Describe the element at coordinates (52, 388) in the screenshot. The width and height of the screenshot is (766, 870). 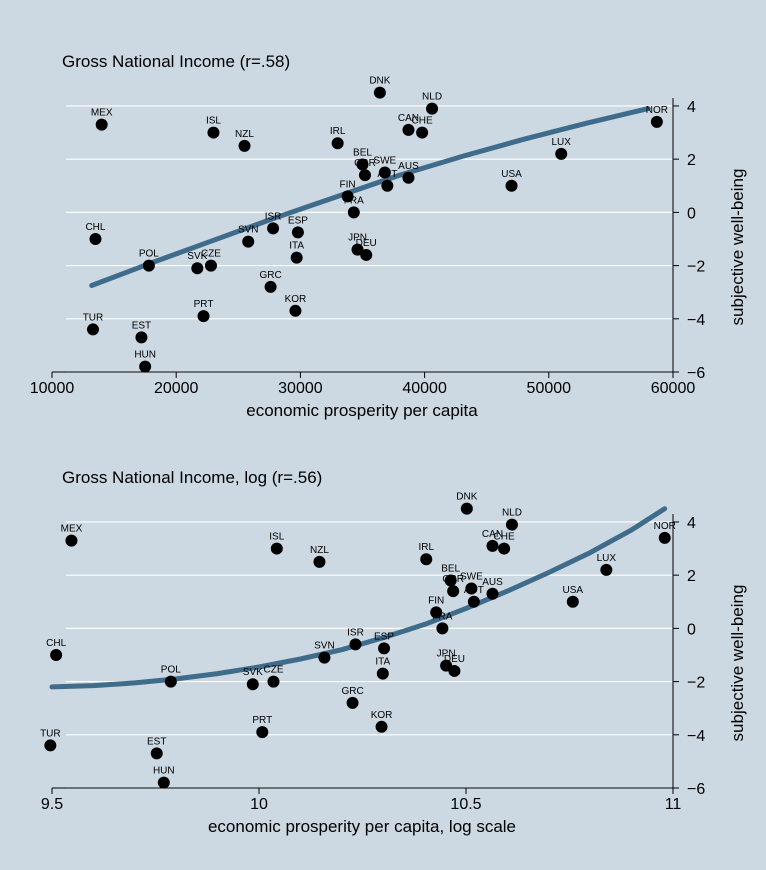
I see `x-tick-label: 10000` at that location.